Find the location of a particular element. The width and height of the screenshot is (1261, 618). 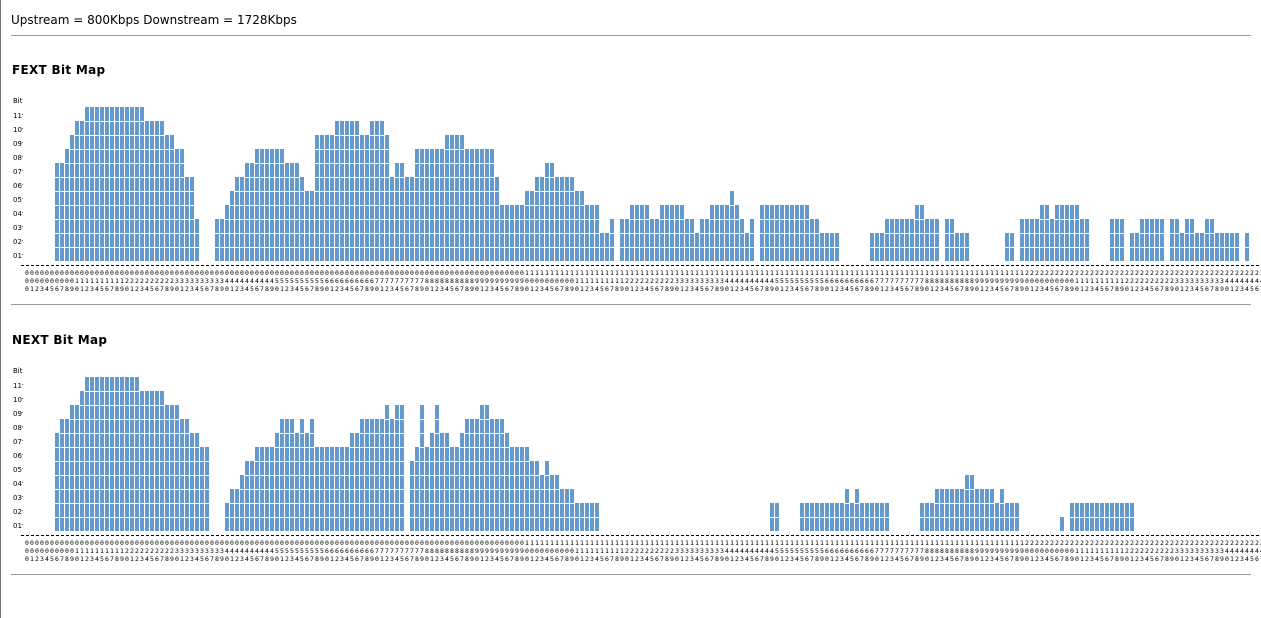

fext-xtick-digit: 4 is located at coordinates (247, 289).